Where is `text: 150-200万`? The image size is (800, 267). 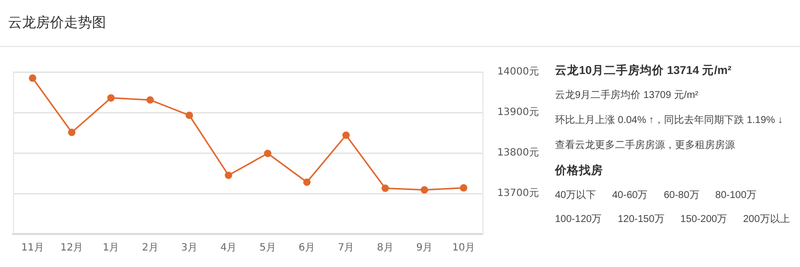
text: 150-200万 is located at coordinates (704, 220).